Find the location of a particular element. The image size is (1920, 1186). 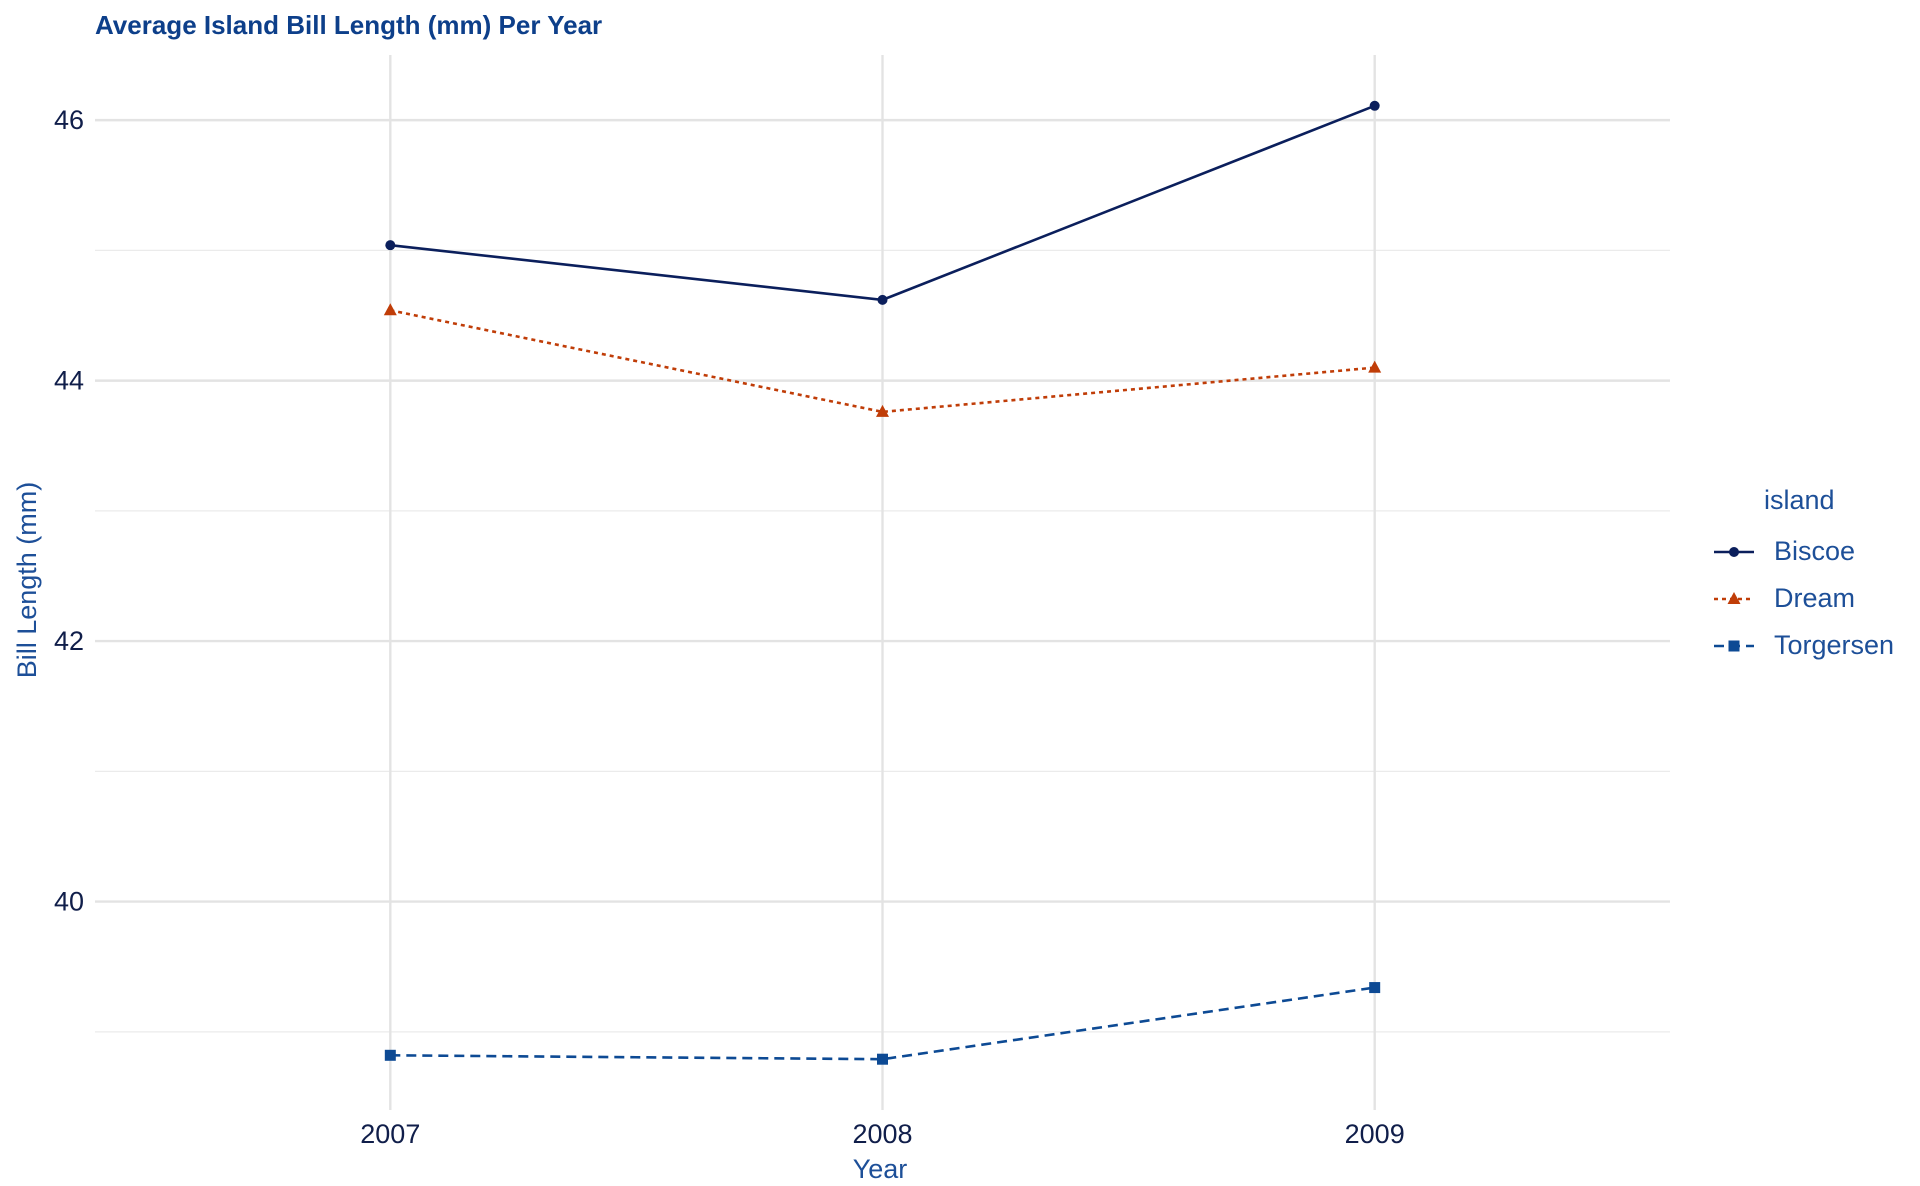

y-tick-label: 46 is located at coordinates (69, 120).